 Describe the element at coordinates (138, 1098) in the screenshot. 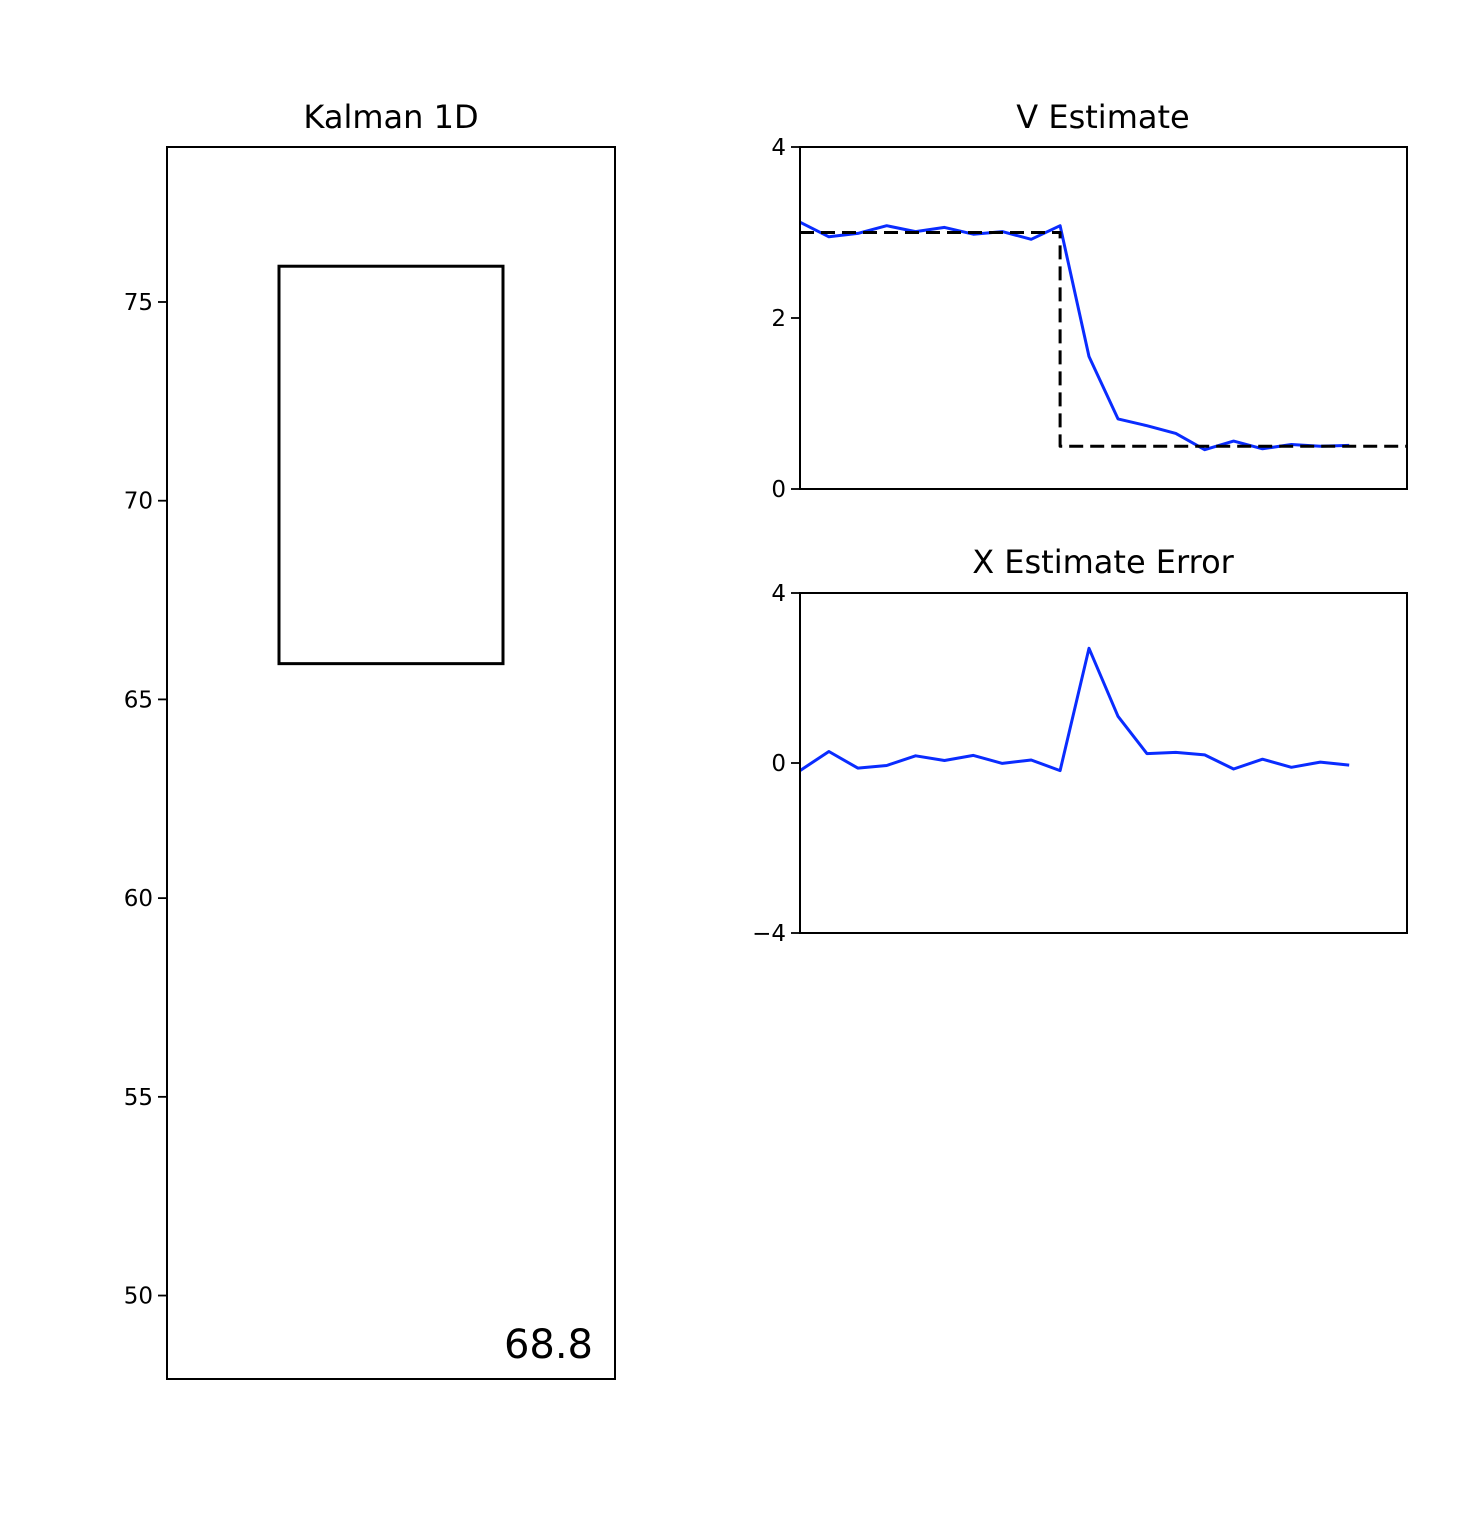

I see `kalman-1d-ytick-label: 55` at that location.